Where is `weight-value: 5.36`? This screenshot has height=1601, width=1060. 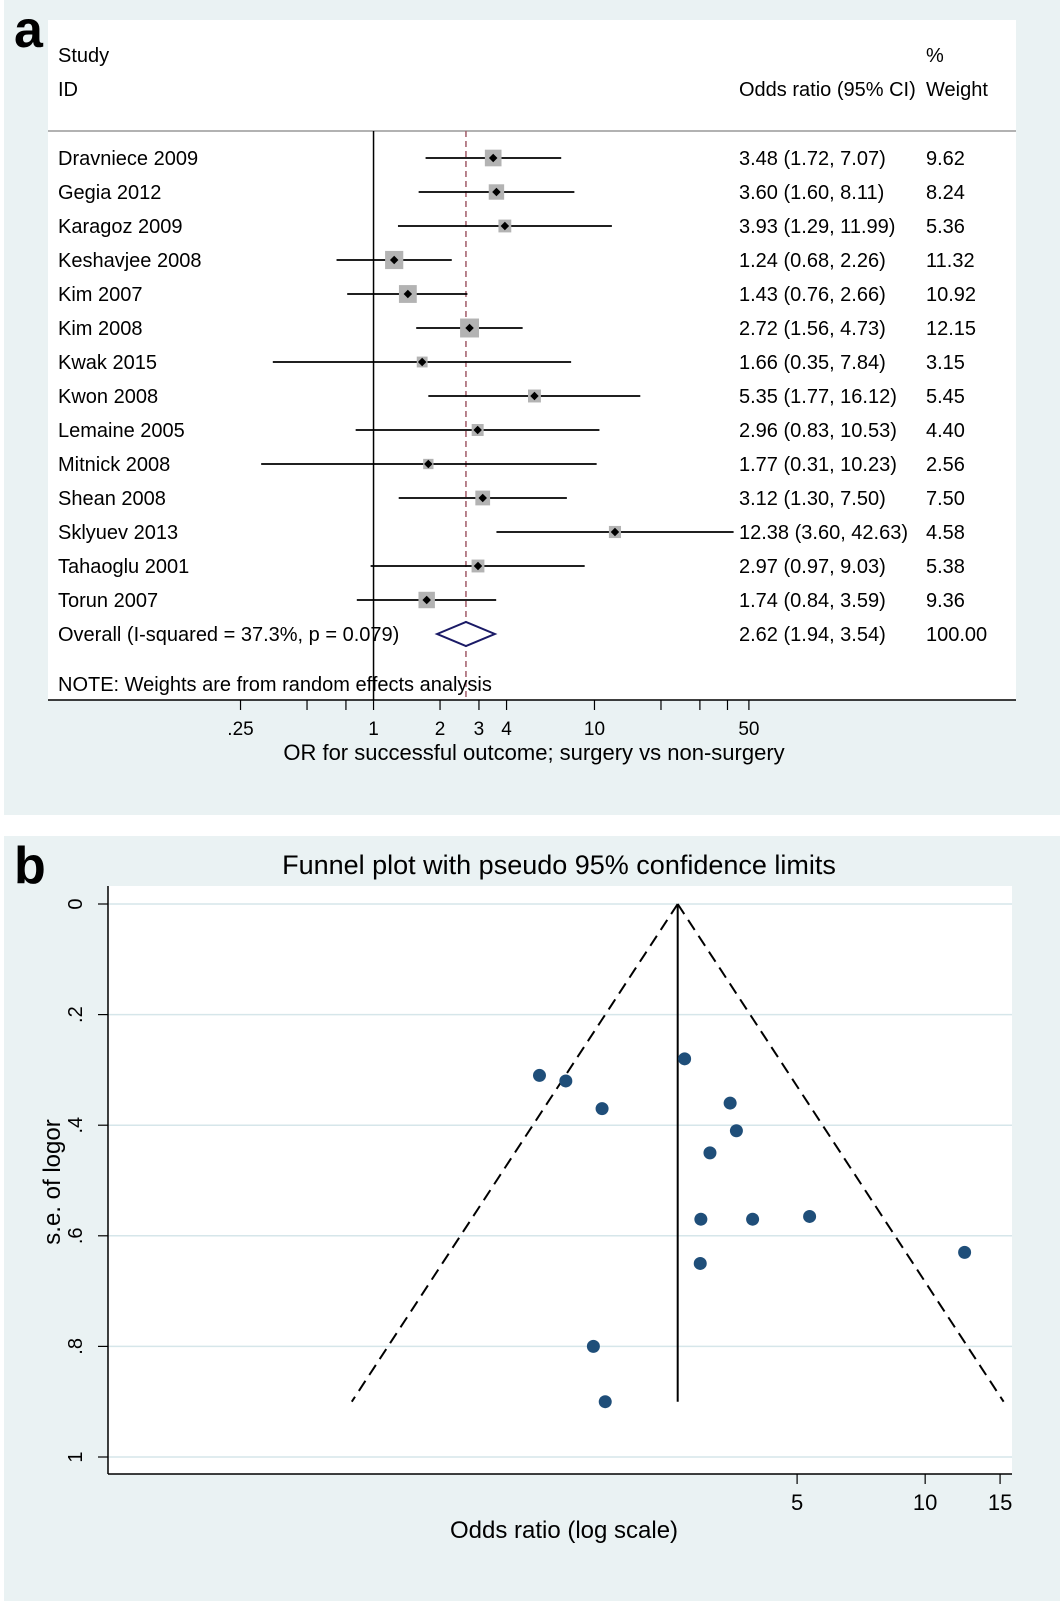 weight-value: 5.36 is located at coordinates (945, 227).